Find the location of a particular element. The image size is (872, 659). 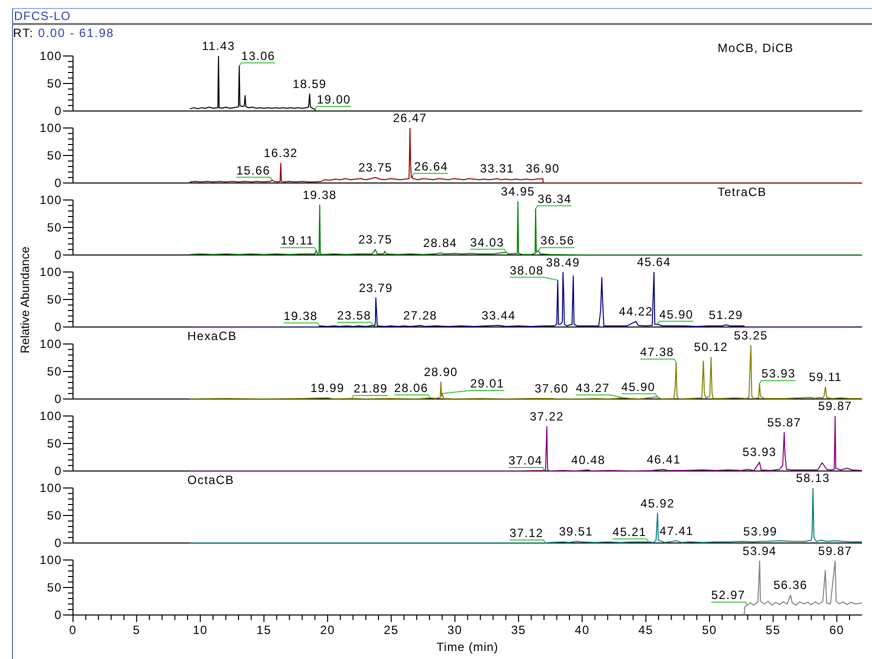

annotation: 59.11 is located at coordinates (825, 377).